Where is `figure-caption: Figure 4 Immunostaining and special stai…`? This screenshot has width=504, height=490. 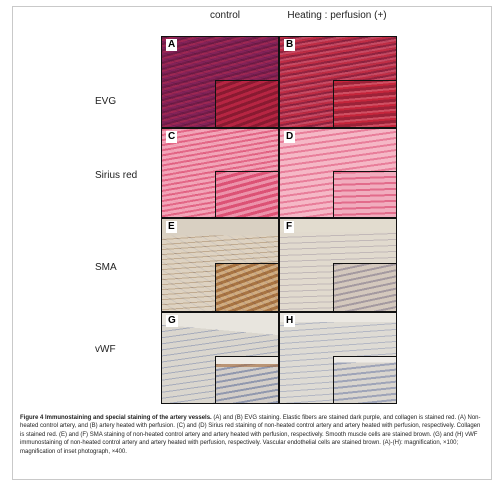 figure-caption: Figure 4 Immunostaining and special stai… is located at coordinates (253, 435).